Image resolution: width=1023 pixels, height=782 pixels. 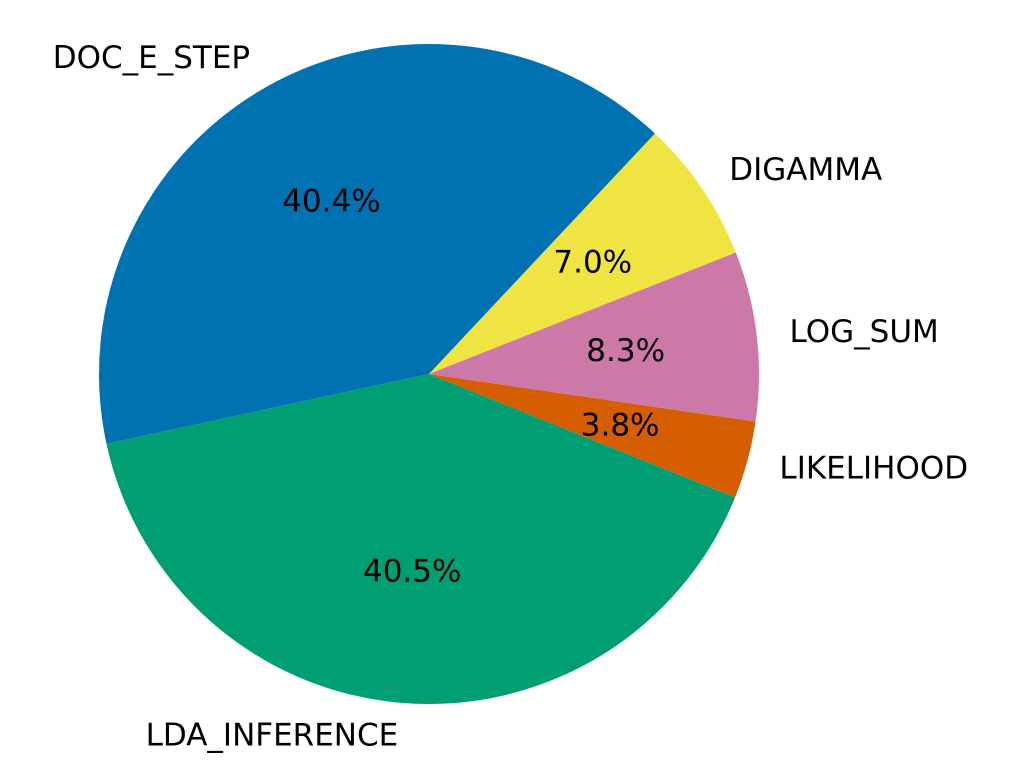 I want to click on pie-slice-likelihood, so click(x=592, y=436).